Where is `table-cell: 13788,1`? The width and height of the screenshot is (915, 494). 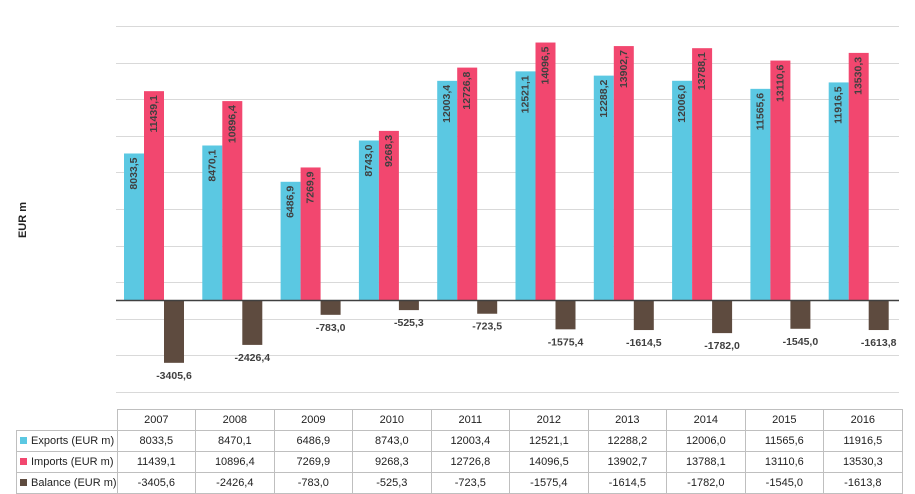 table-cell: 13788,1 is located at coordinates (706, 462).